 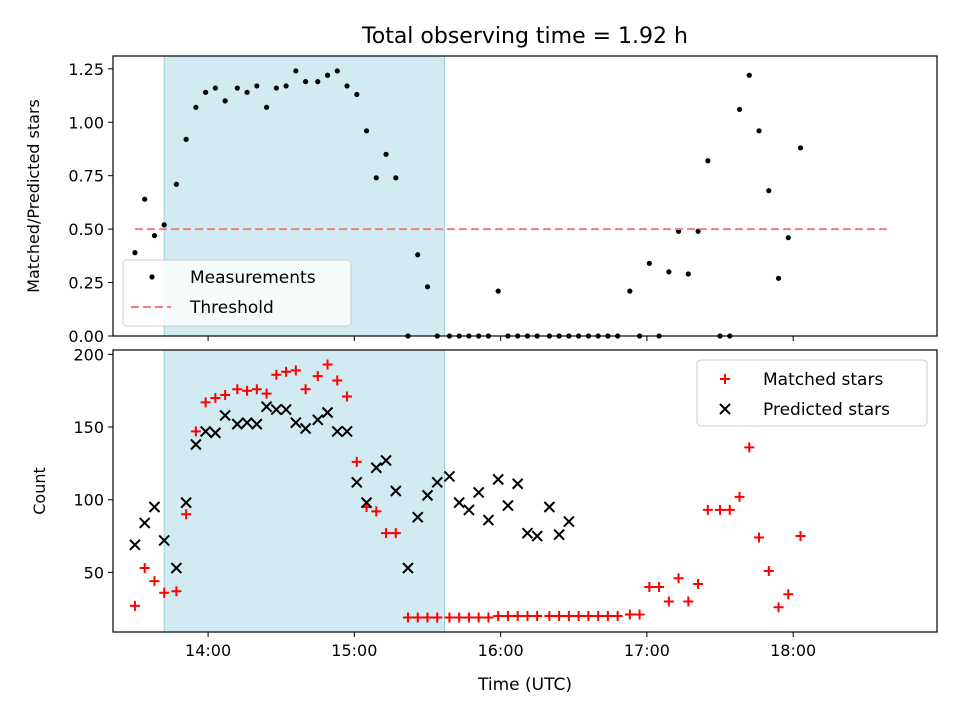 What do you see at coordinates (208, 650) in the screenshot?
I see `x-tick-label: 14:00` at bounding box center [208, 650].